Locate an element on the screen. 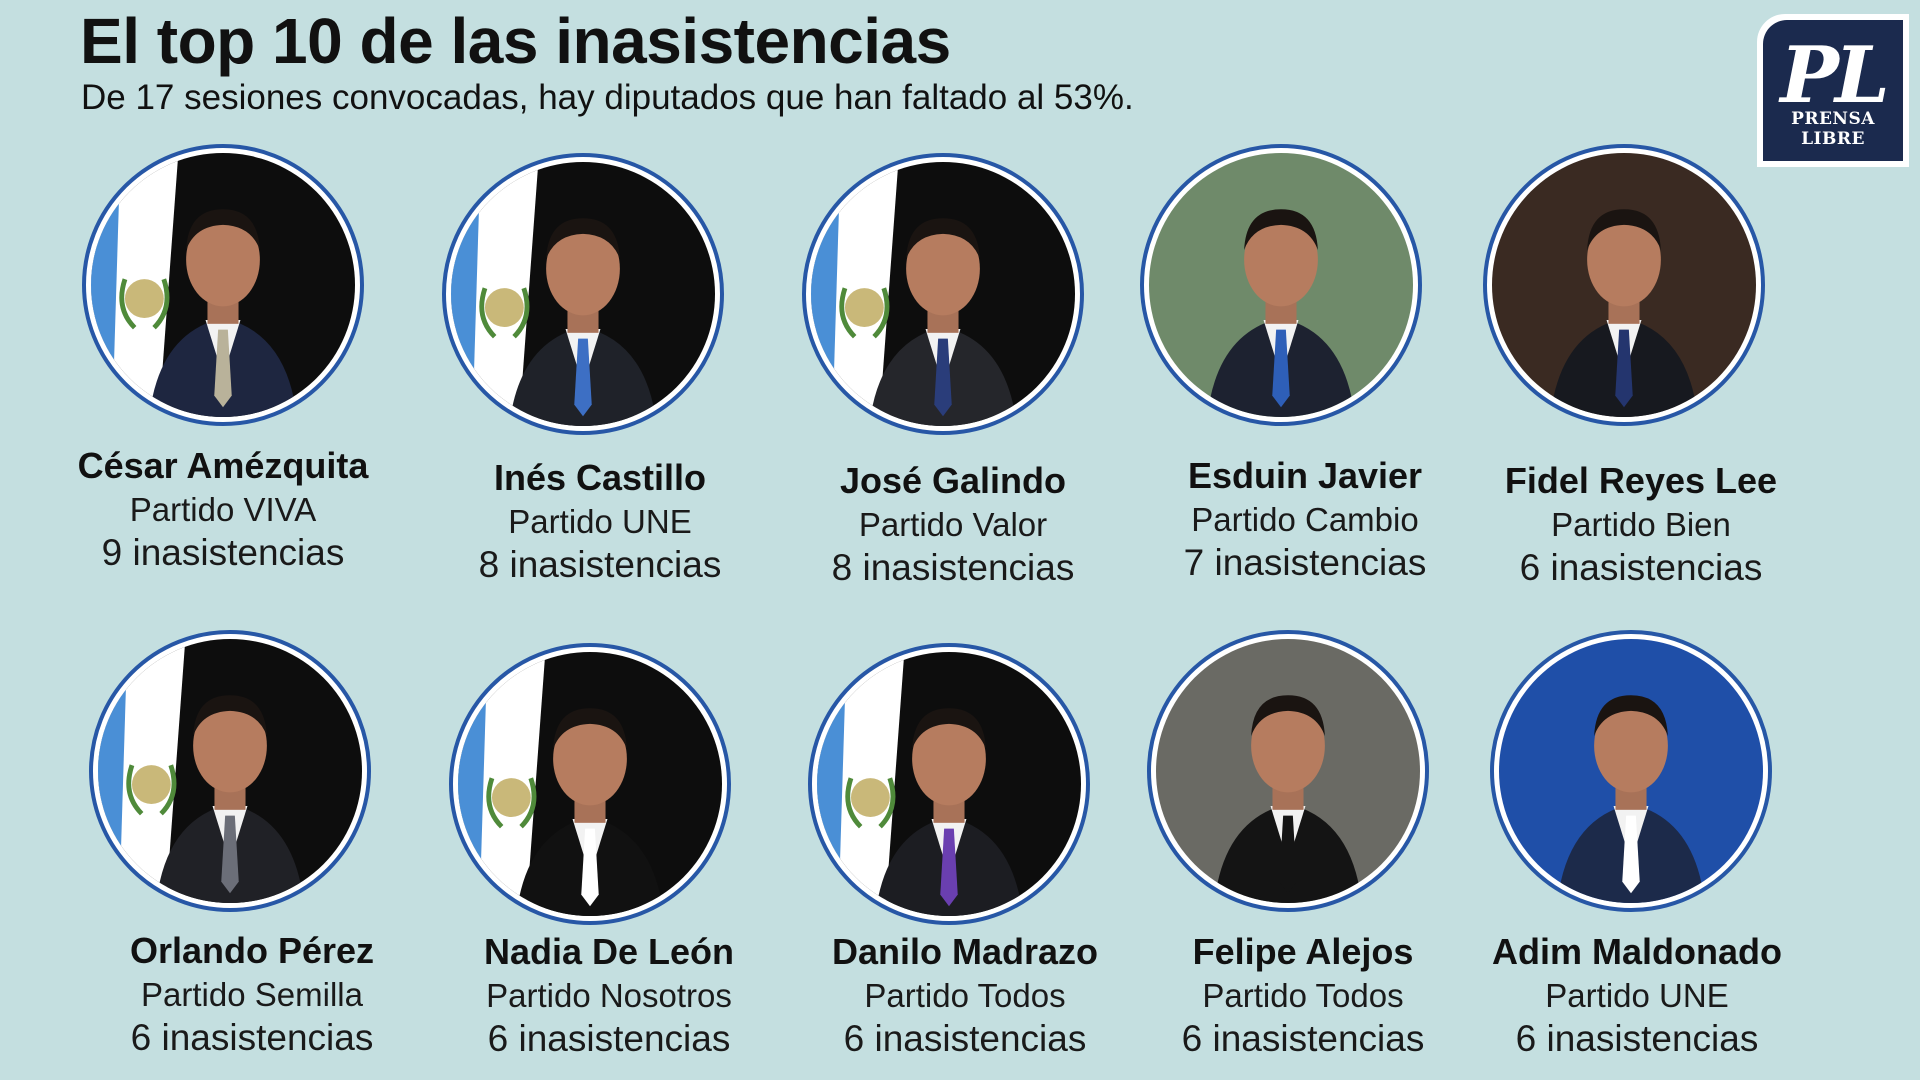  deputy-absences: 9 inasistencias is located at coordinates (223, 552).